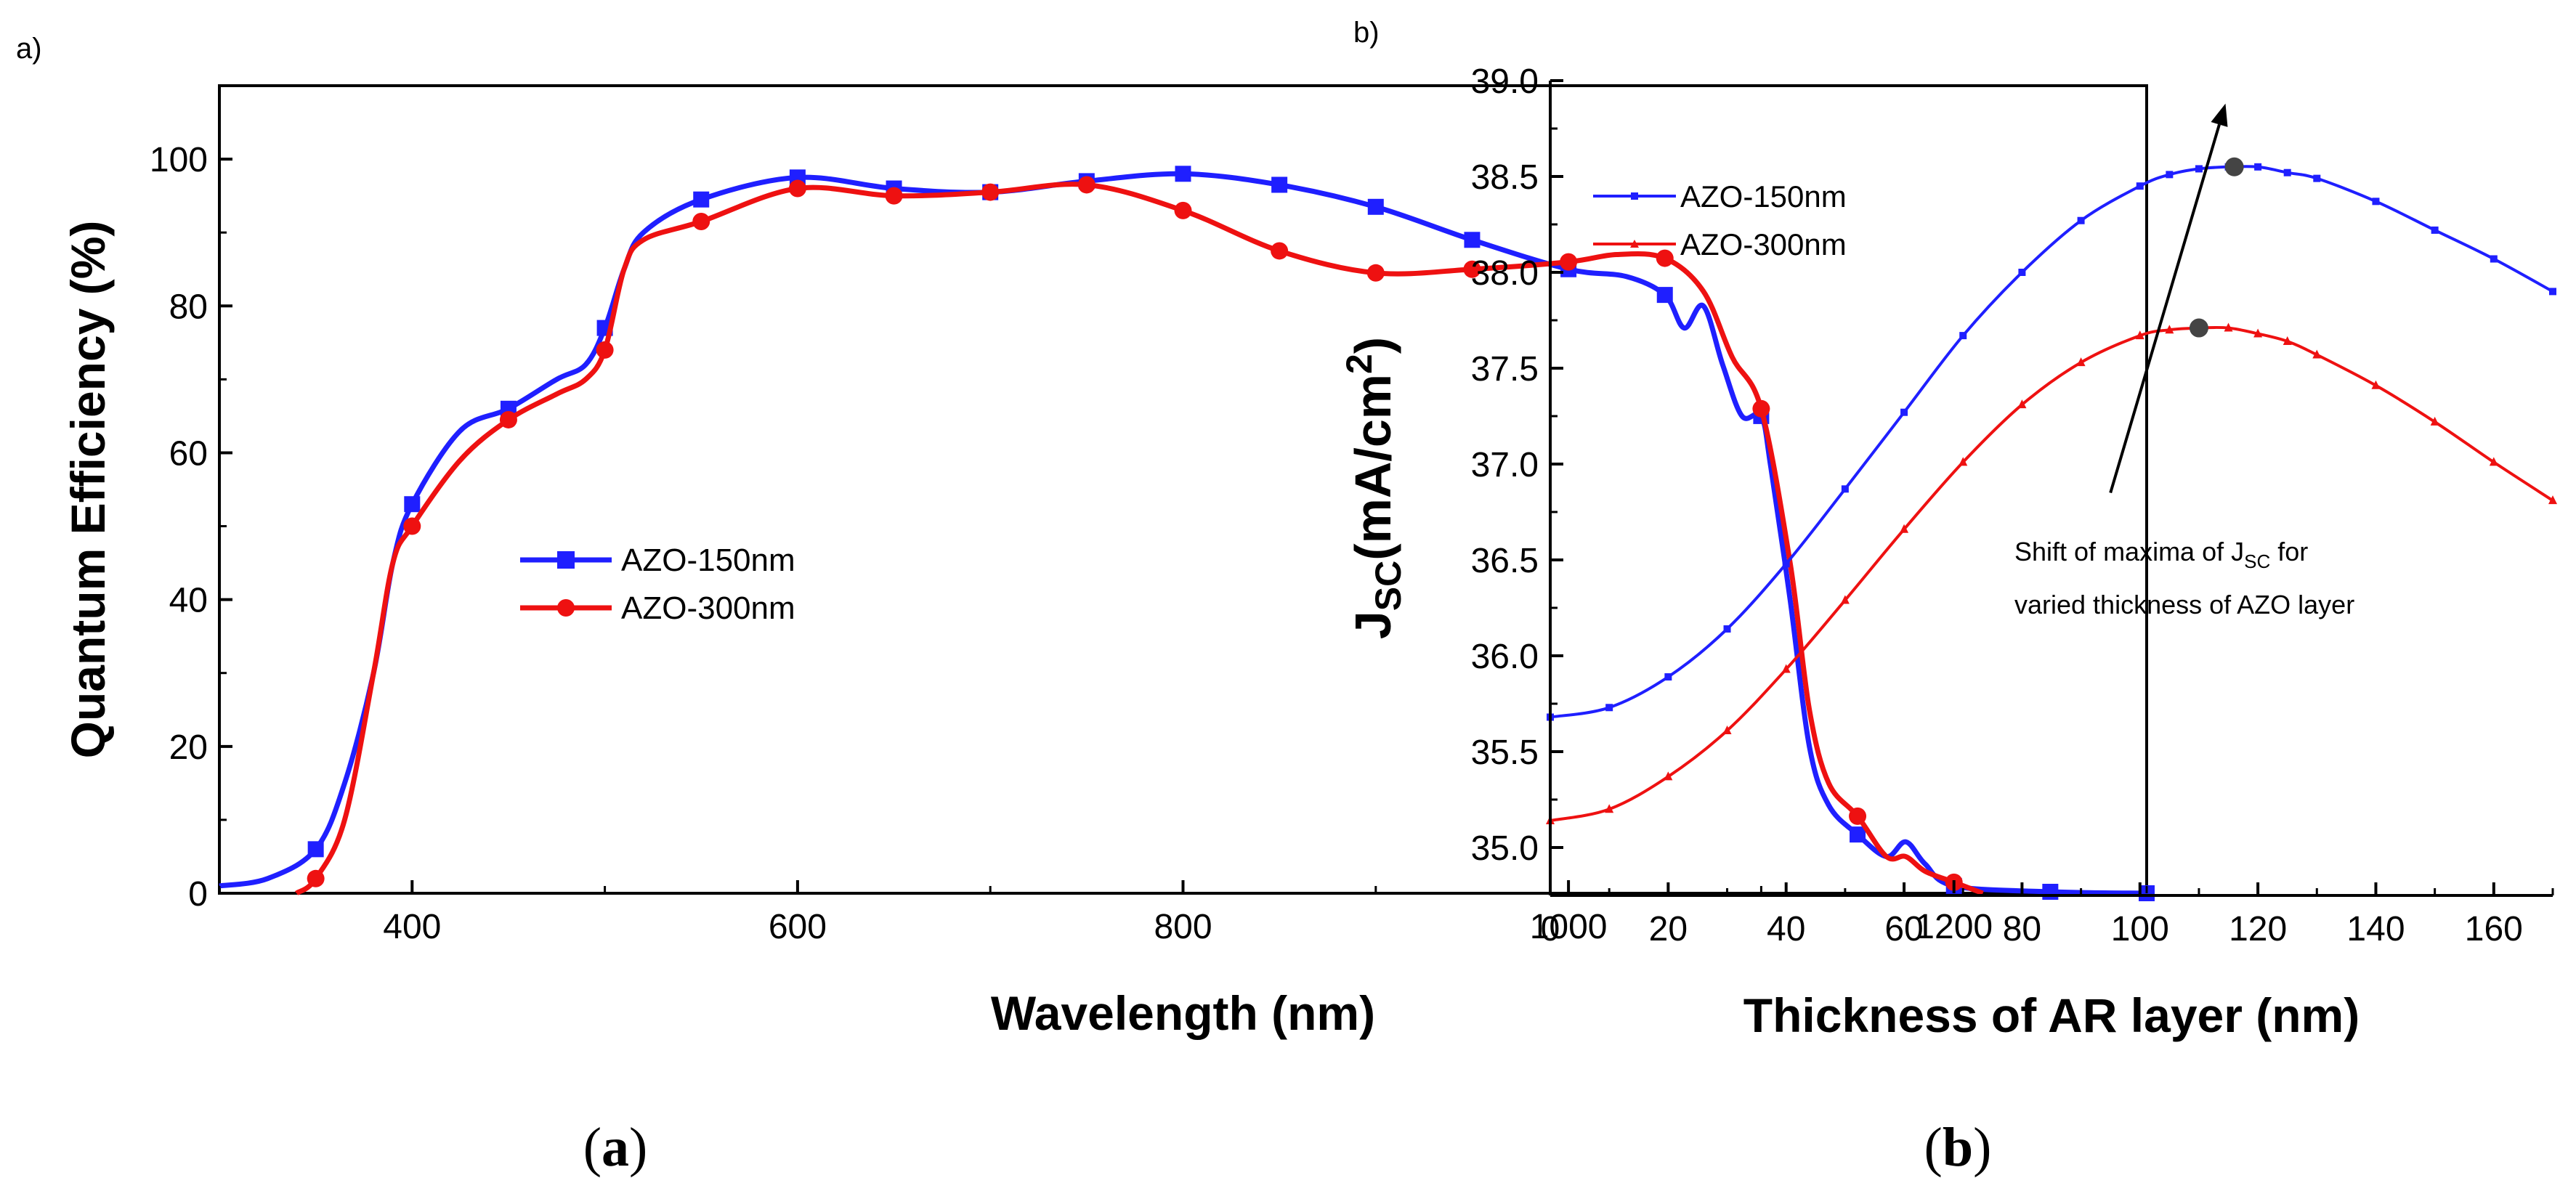 Image resolution: width=2576 pixels, height=1199 pixels. I want to click on panel-a-y-axis-label: Quantum Efficiency (%), so click(88, 490).